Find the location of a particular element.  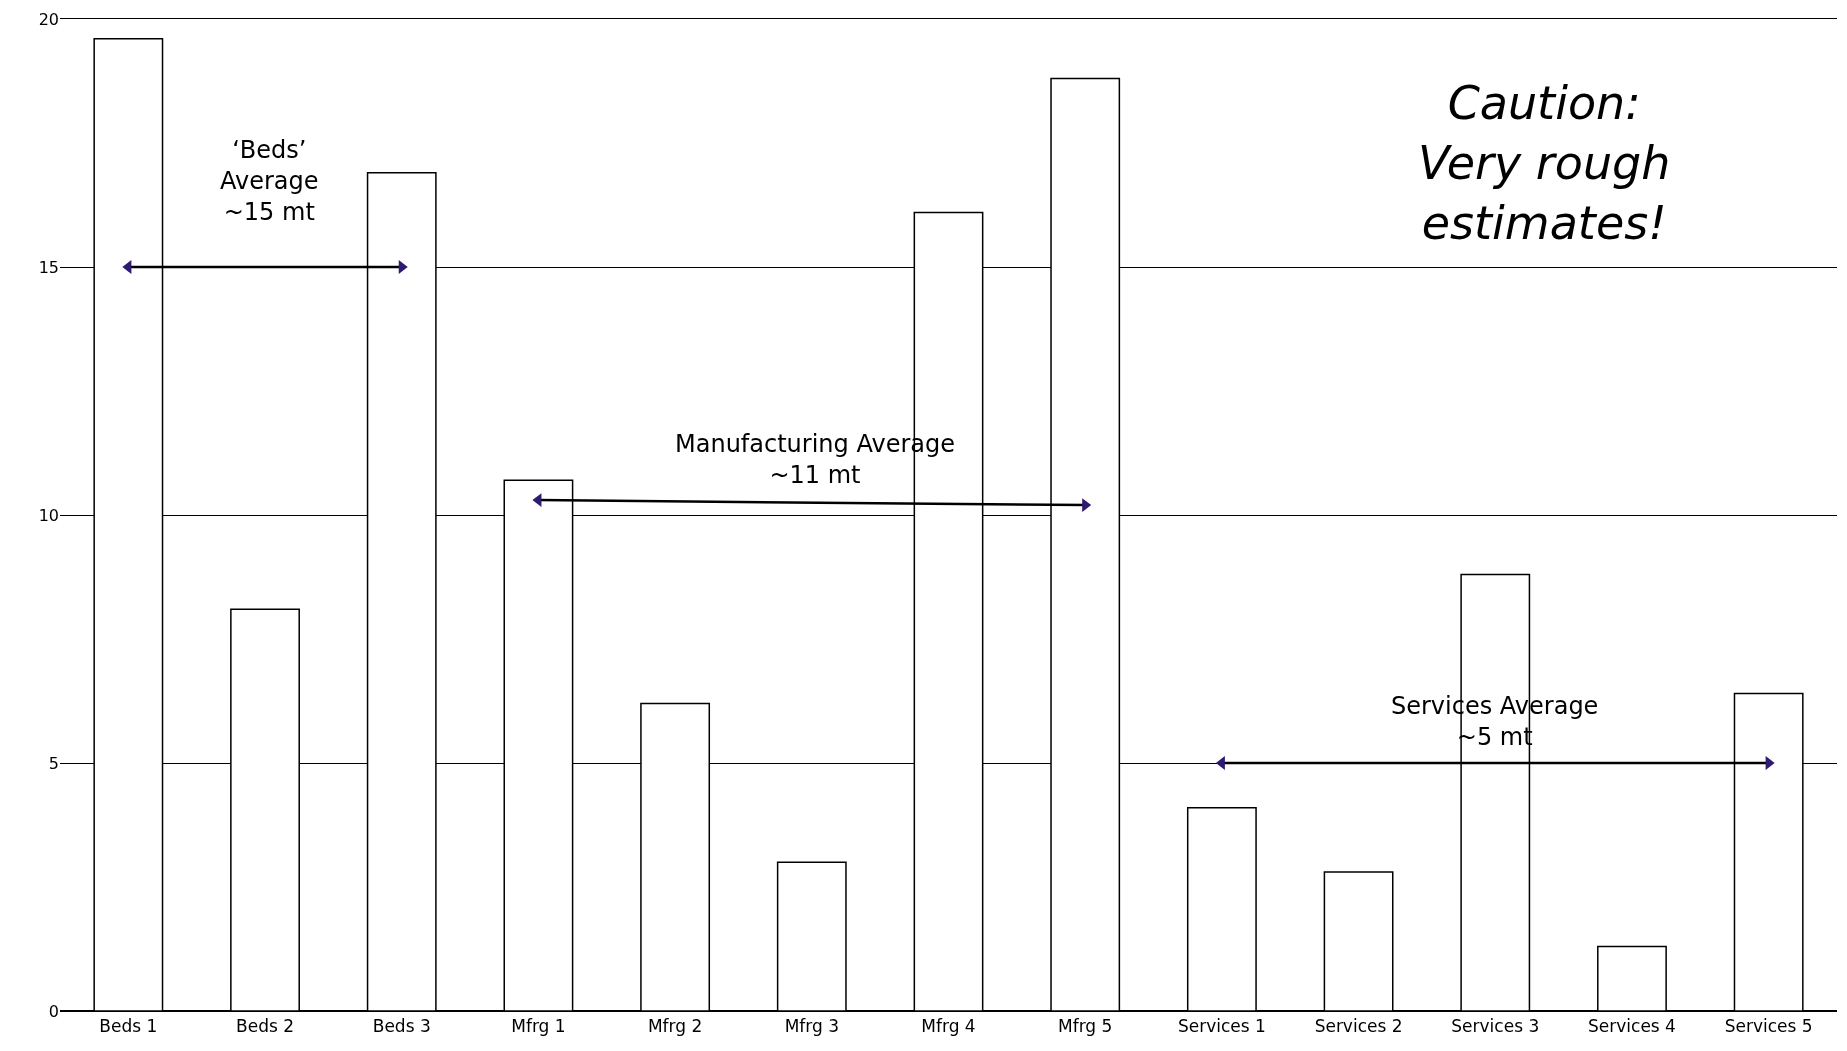

y-tick-label: 15 is located at coordinates (48, 267).